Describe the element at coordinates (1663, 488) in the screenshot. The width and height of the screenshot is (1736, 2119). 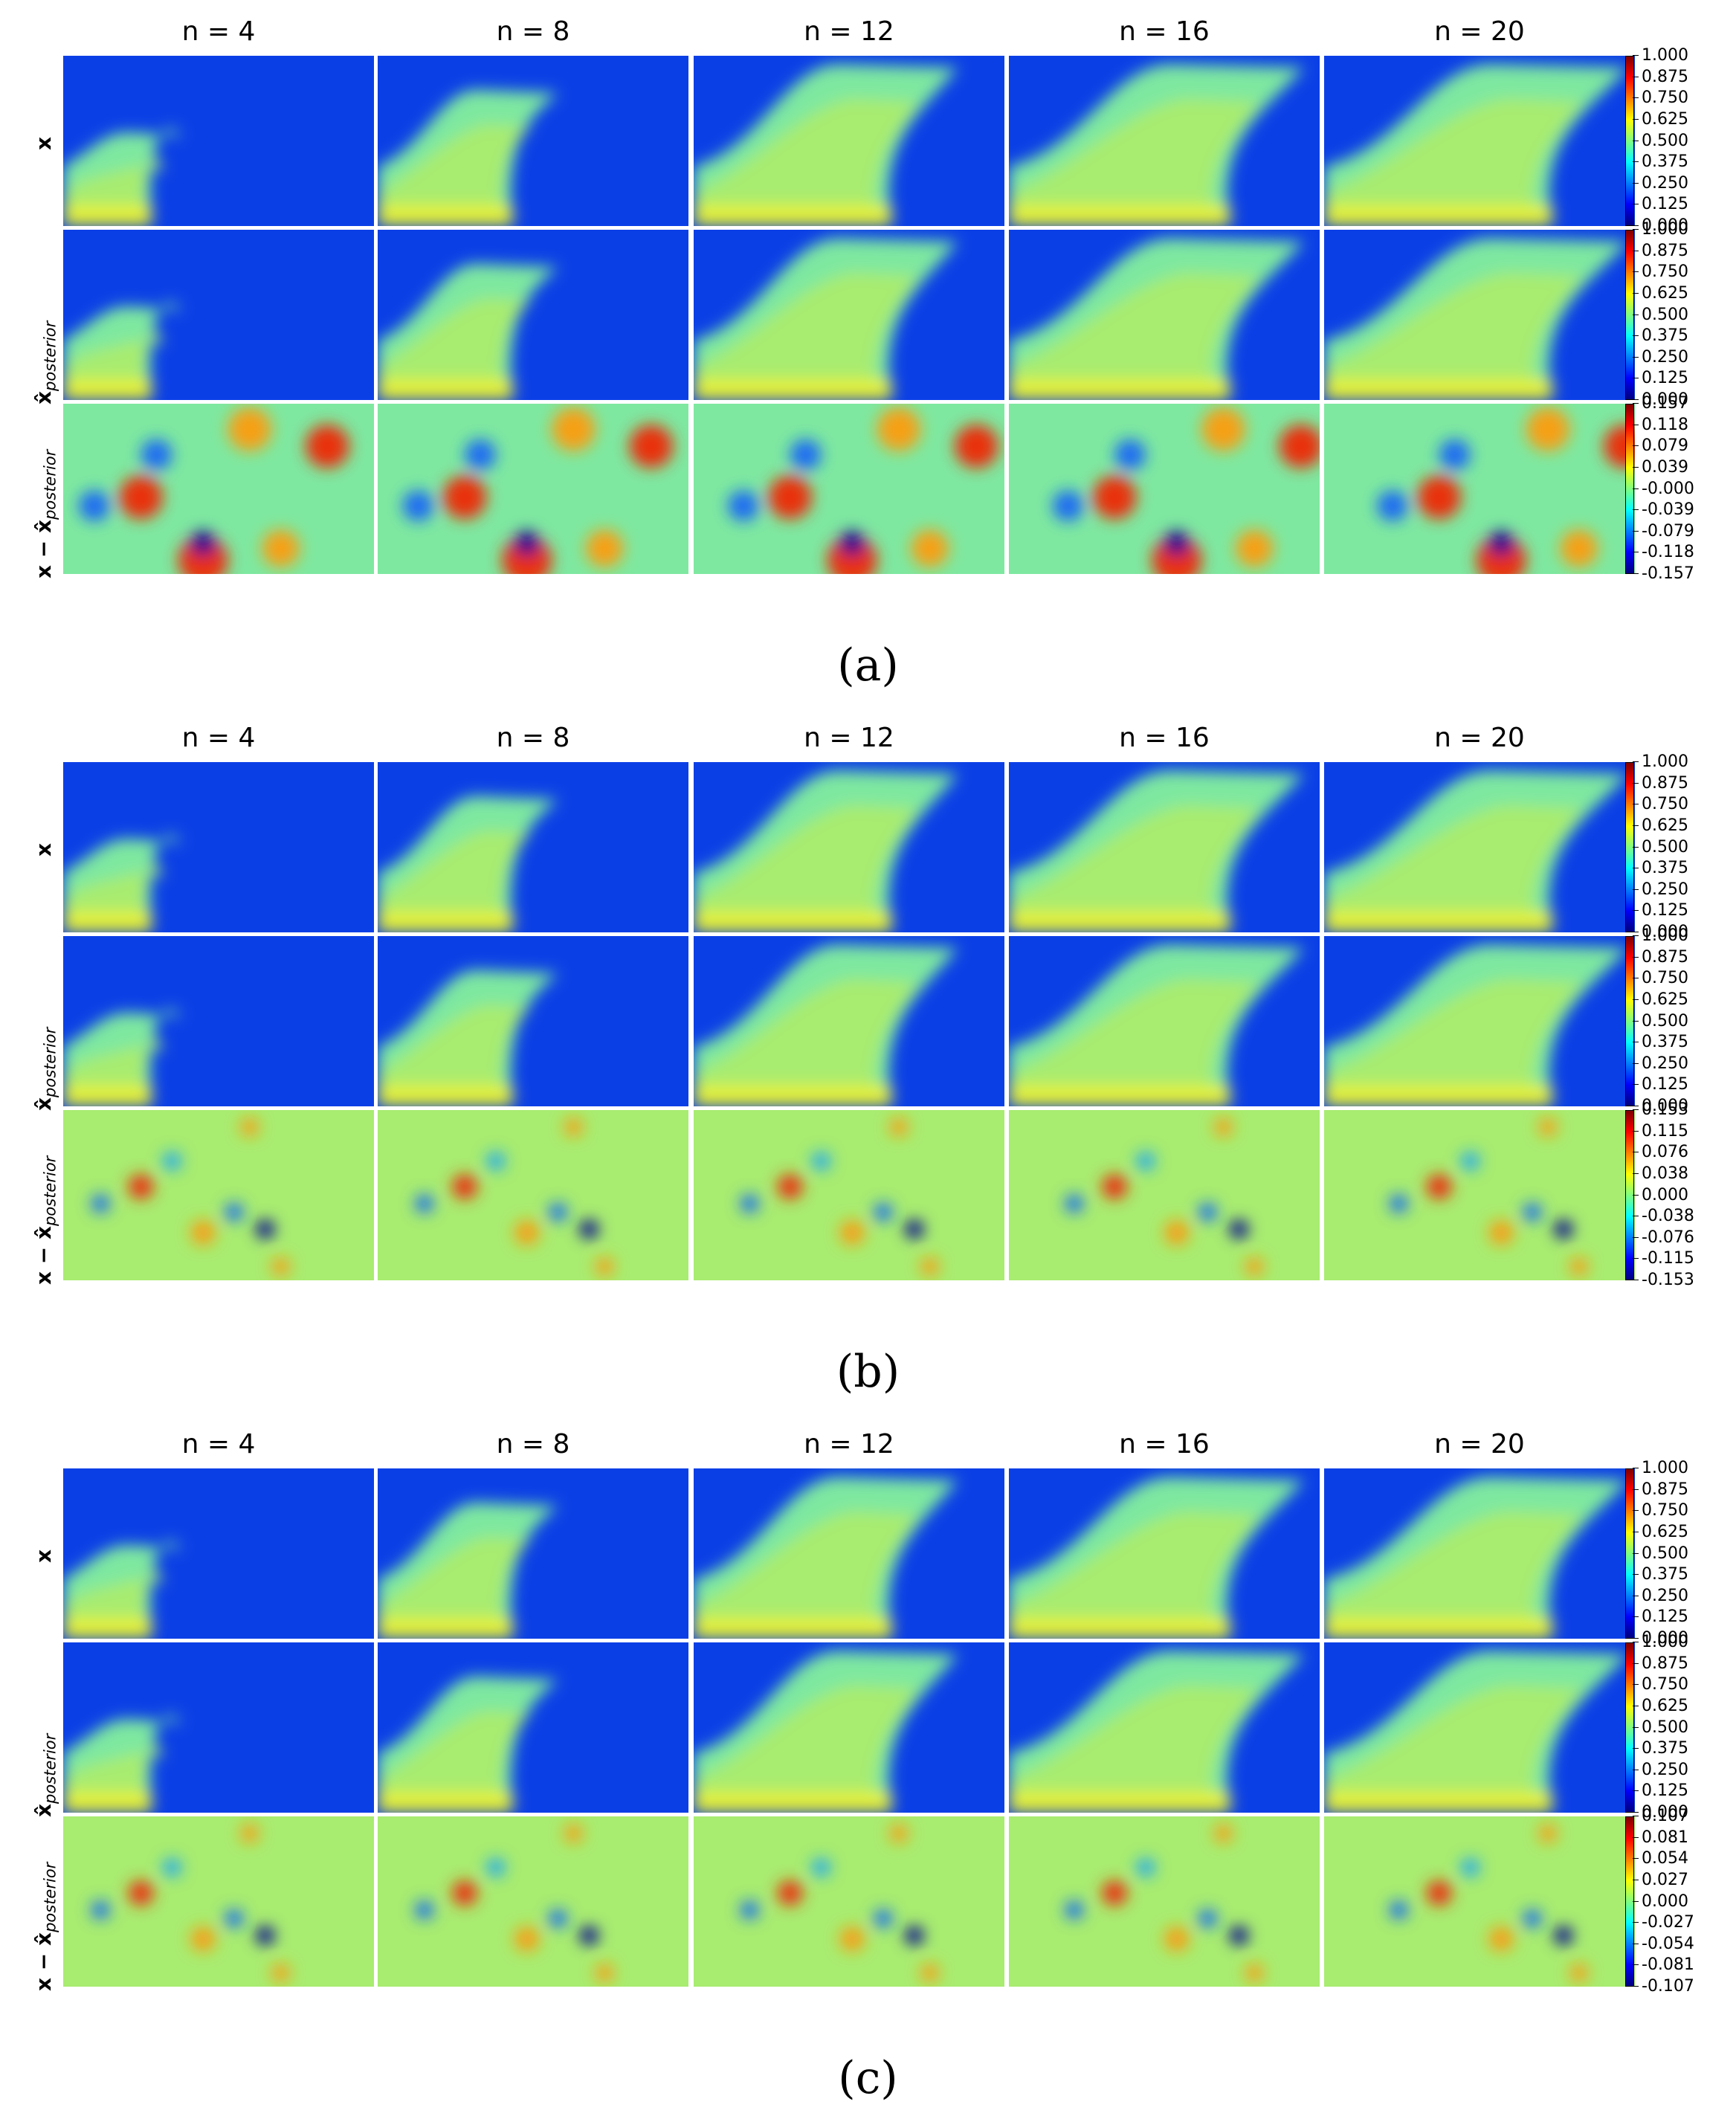
I see `colorbar-tick-label: -0.000` at that location.